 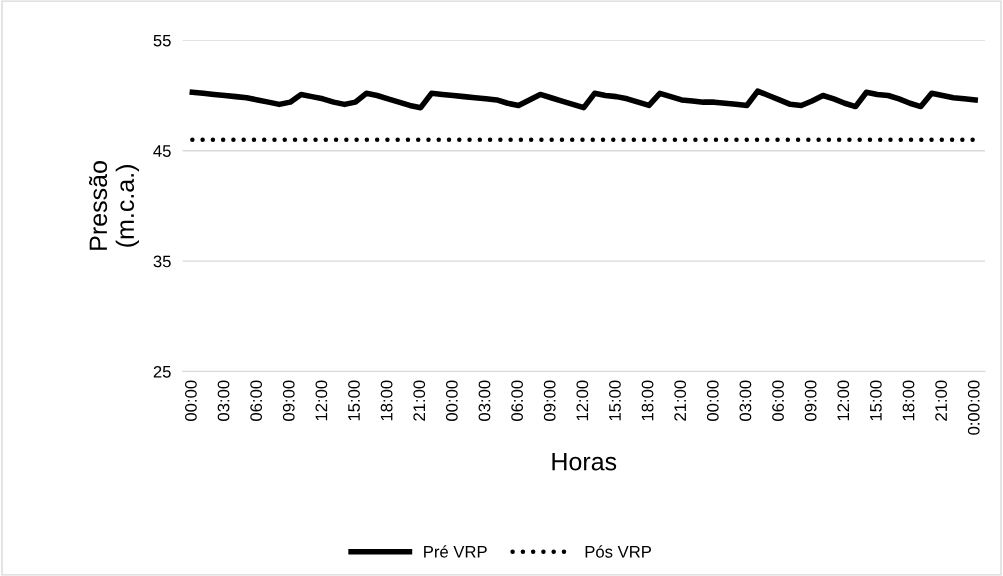 What do you see at coordinates (162, 371) in the screenshot?
I see `y-tick-label: 25` at bounding box center [162, 371].